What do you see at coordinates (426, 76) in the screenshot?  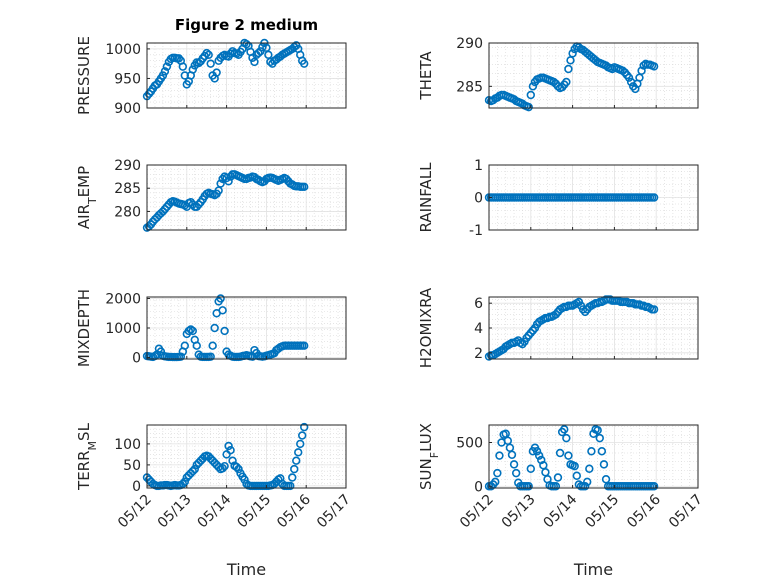 I see `y-axis-label: THETA` at bounding box center [426, 76].